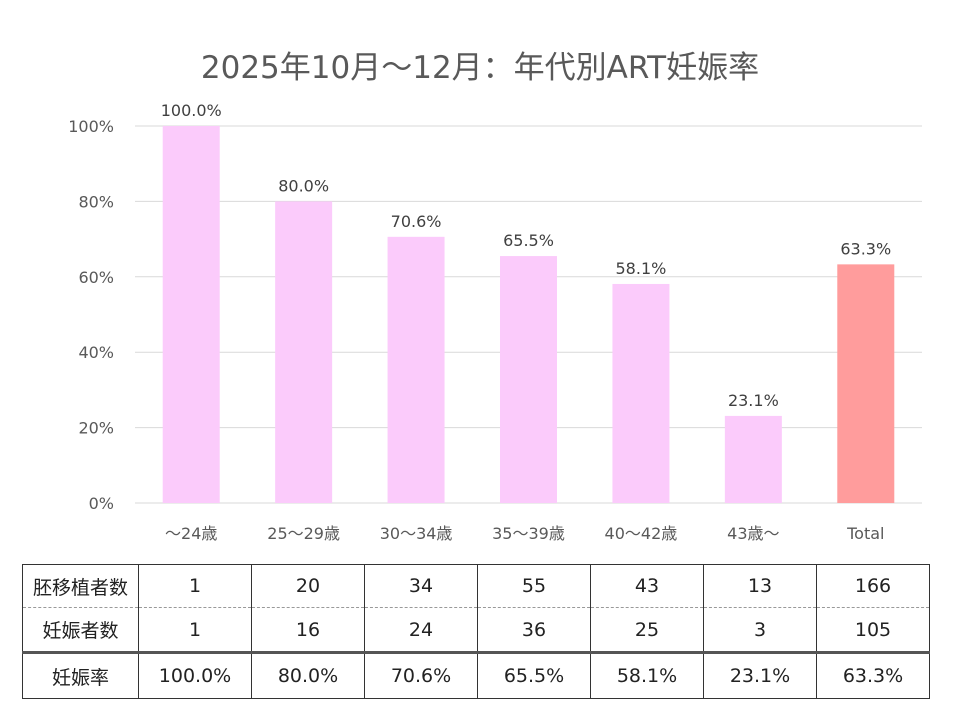 The height and width of the screenshot is (720, 960). What do you see at coordinates (308, 586) in the screenshot?
I see `table-cell: 20` at bounding box center [308, 586].